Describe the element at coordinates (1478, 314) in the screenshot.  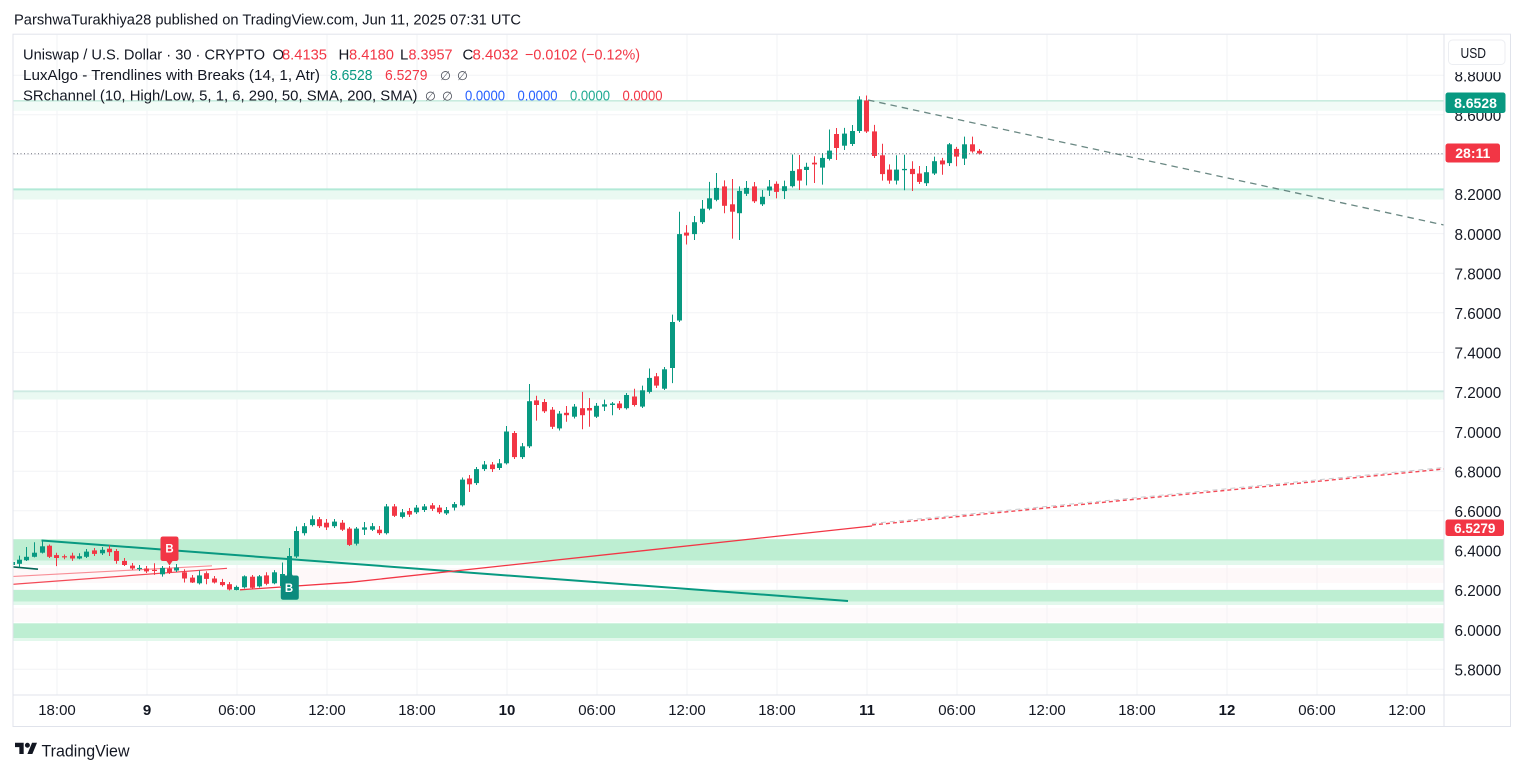
I see `svg-text: 7.6000` at that location.